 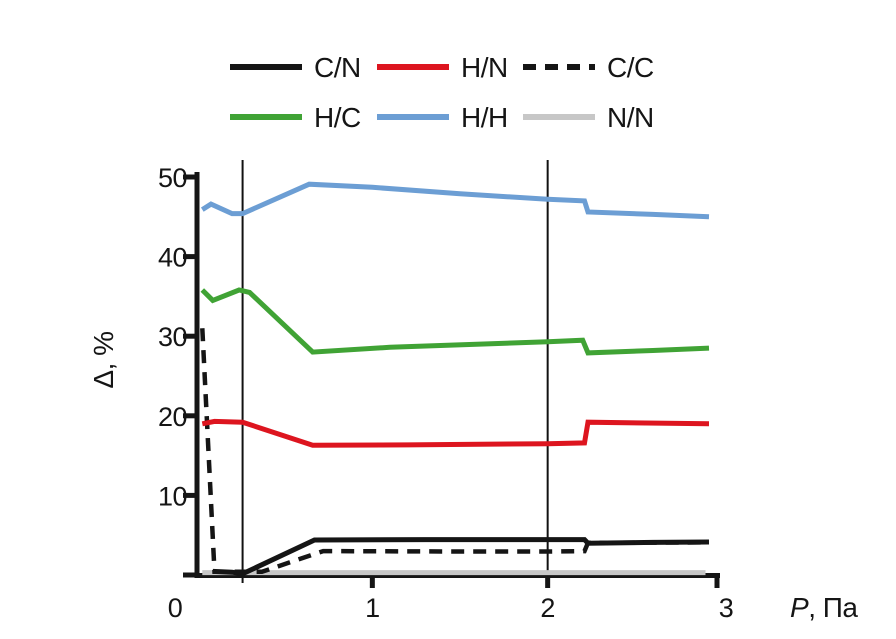 I want to click on legend-item-N/N: N/N, so click(x=588, y=117).